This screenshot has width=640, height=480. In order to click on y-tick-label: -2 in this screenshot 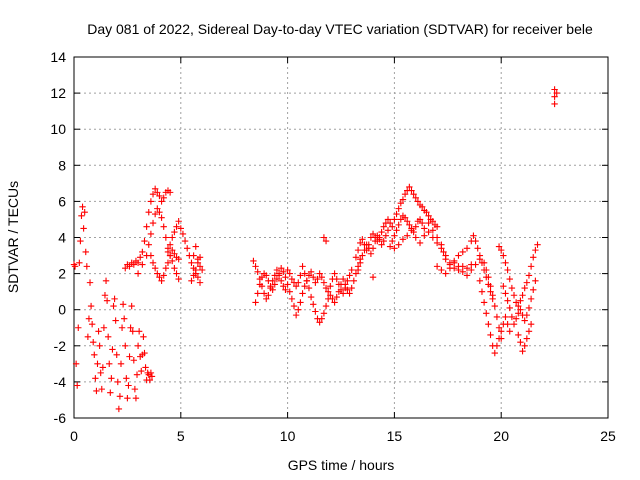, I will do `click(60, 346)`.